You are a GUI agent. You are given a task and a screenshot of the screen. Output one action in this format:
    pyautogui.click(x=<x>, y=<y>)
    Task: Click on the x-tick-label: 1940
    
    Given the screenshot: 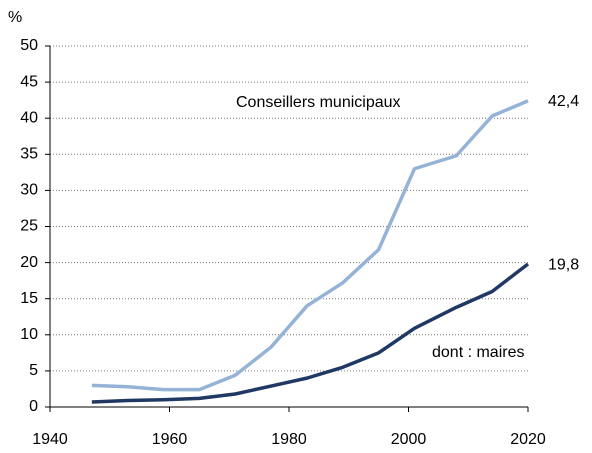 What is the action you would take?
    pyautogui.click(x=50, y=439)
    